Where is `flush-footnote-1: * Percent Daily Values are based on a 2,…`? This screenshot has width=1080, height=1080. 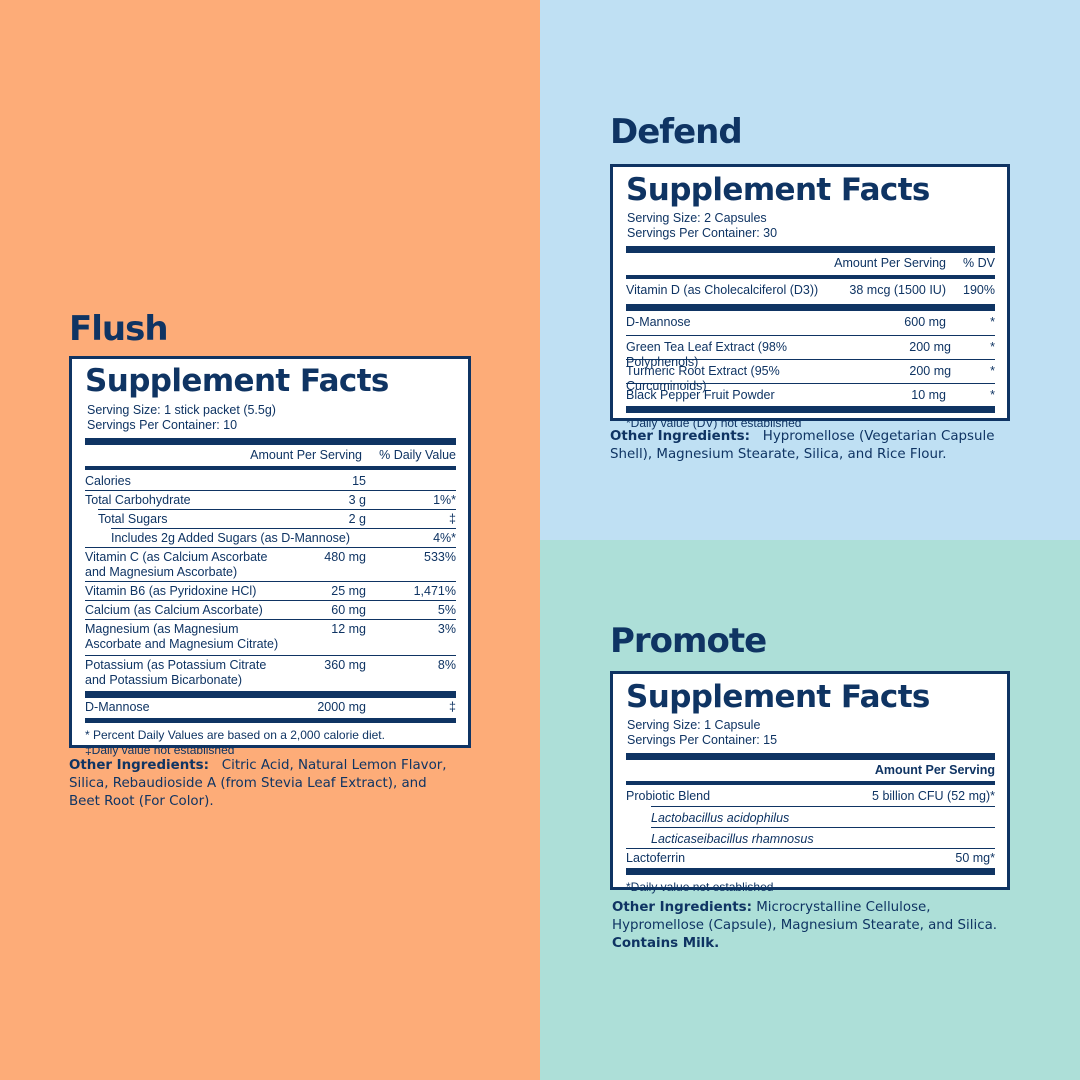 flush-footnote-1: * Percent Daily Values are based on a 2,… is located at coordinates (235, 735).